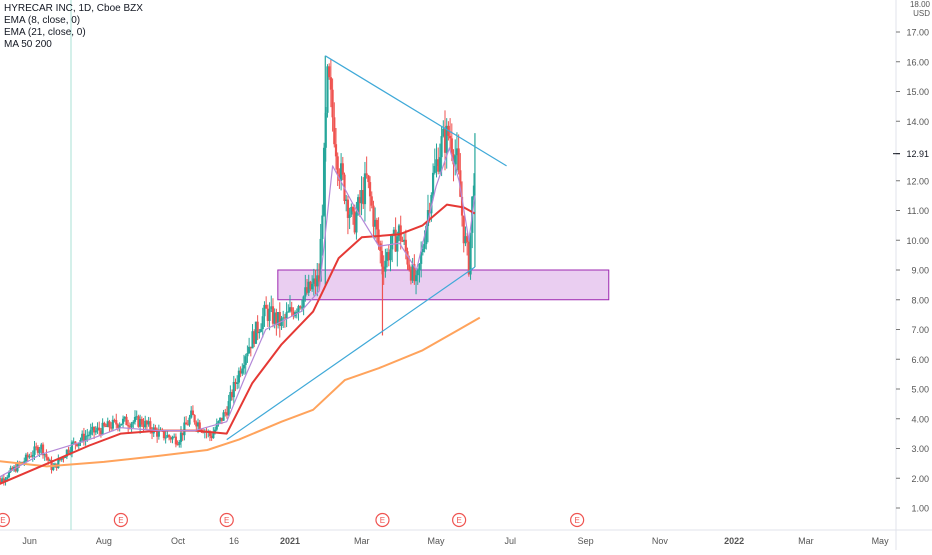  I want to click on ma200-line, so click(240, 392).